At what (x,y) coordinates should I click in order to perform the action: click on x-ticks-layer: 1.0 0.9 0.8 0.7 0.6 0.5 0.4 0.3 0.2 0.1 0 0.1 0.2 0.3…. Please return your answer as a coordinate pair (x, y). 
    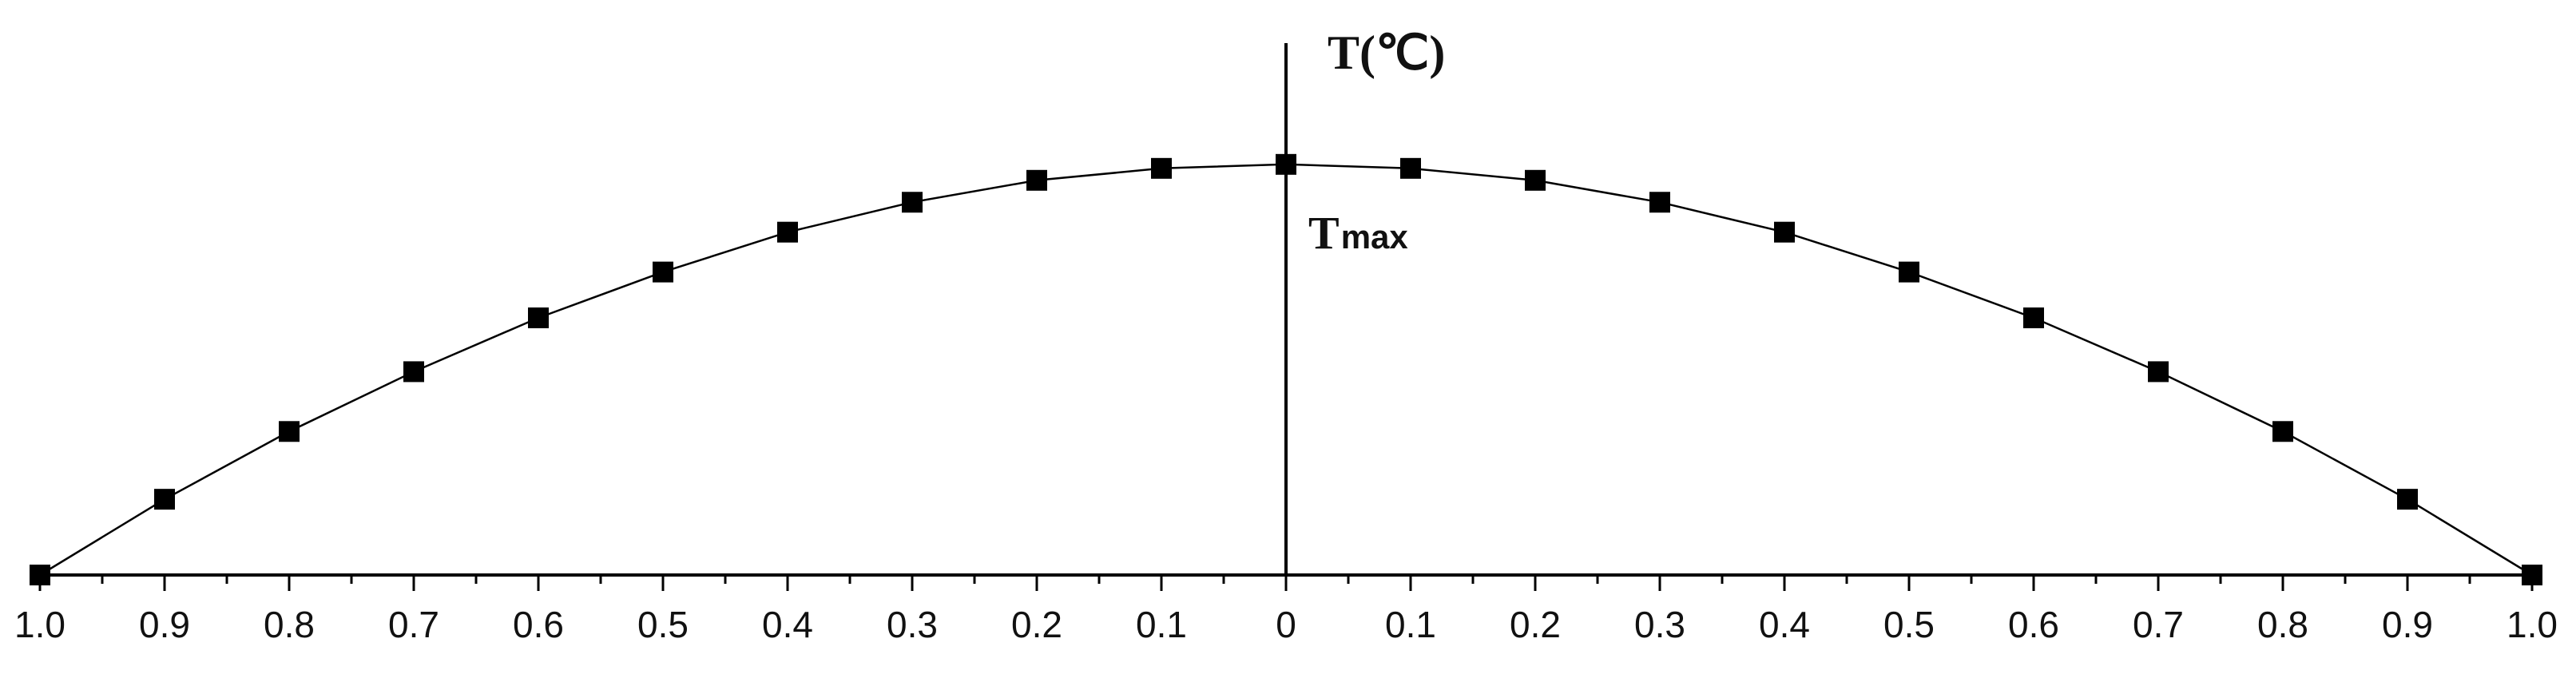
    Looking at the image, I should click on (1286, 610).